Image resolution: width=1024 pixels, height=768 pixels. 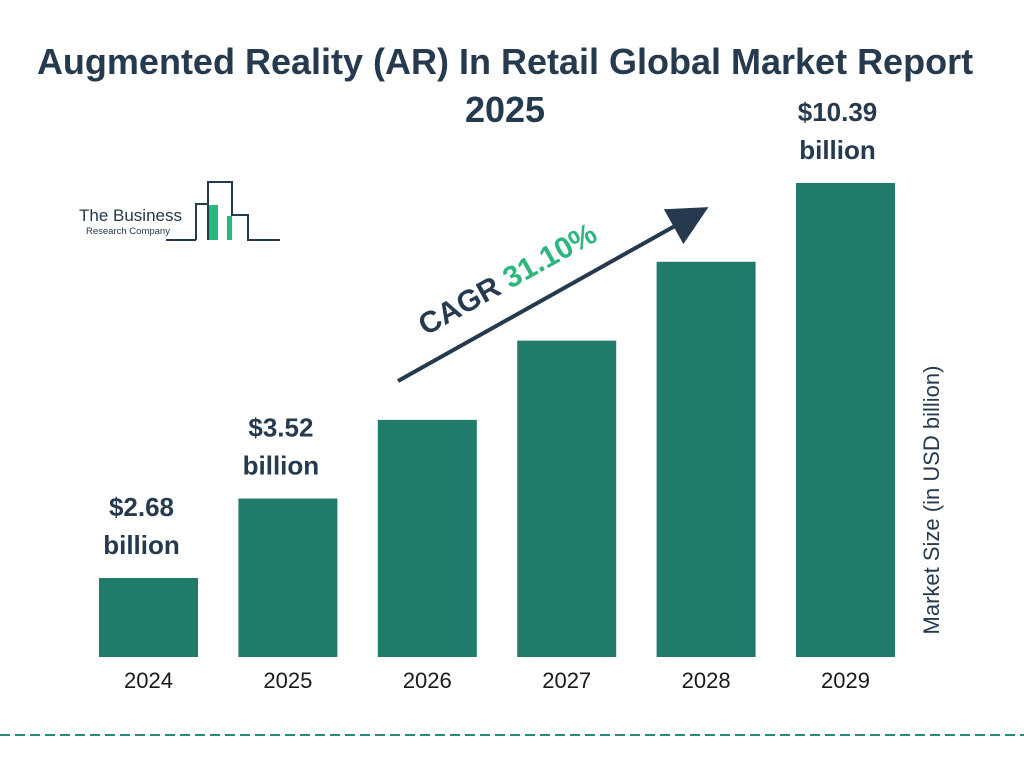 What do you see at coordinates (567, 498) in the screenshot?
I see `bar-2027` at bounding box center [567, 498].